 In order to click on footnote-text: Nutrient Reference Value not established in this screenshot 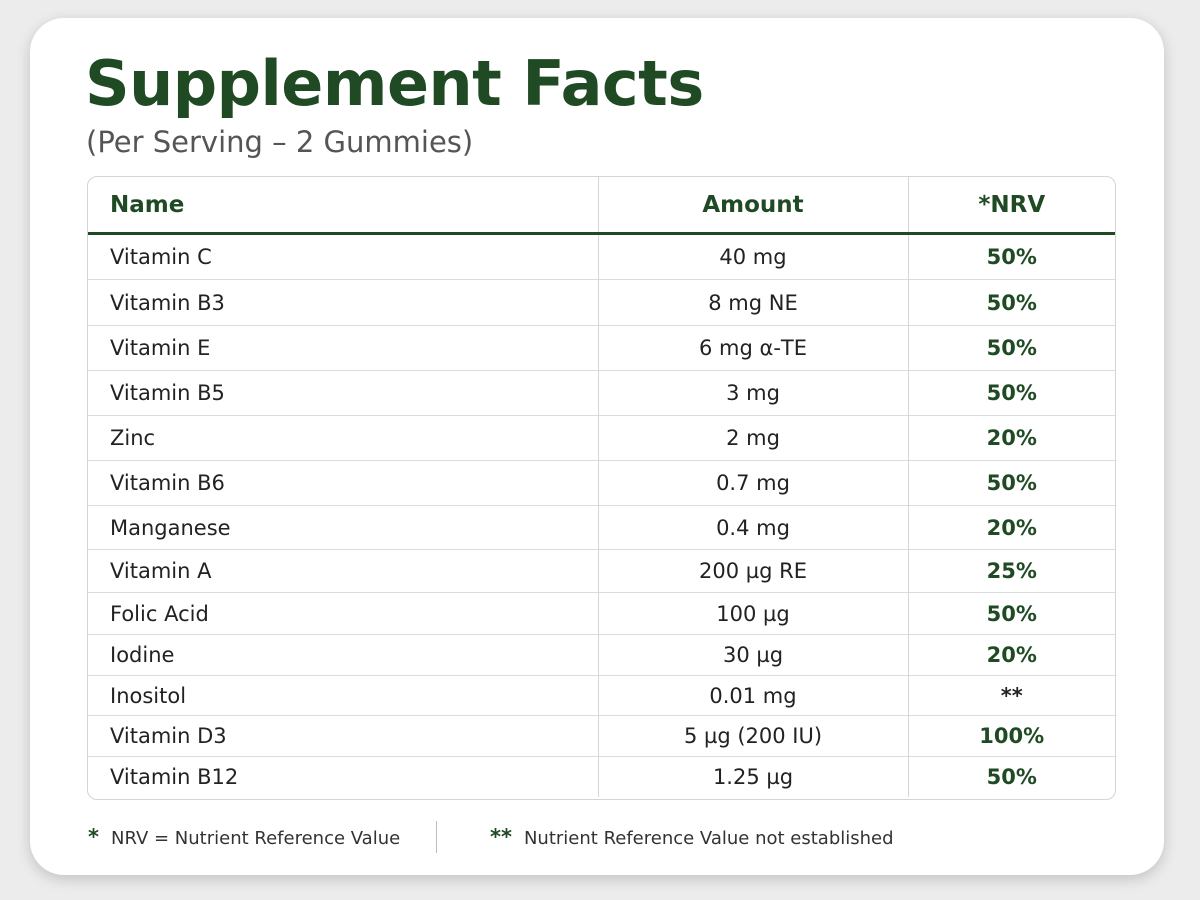, I will do `click(708, 838)`.